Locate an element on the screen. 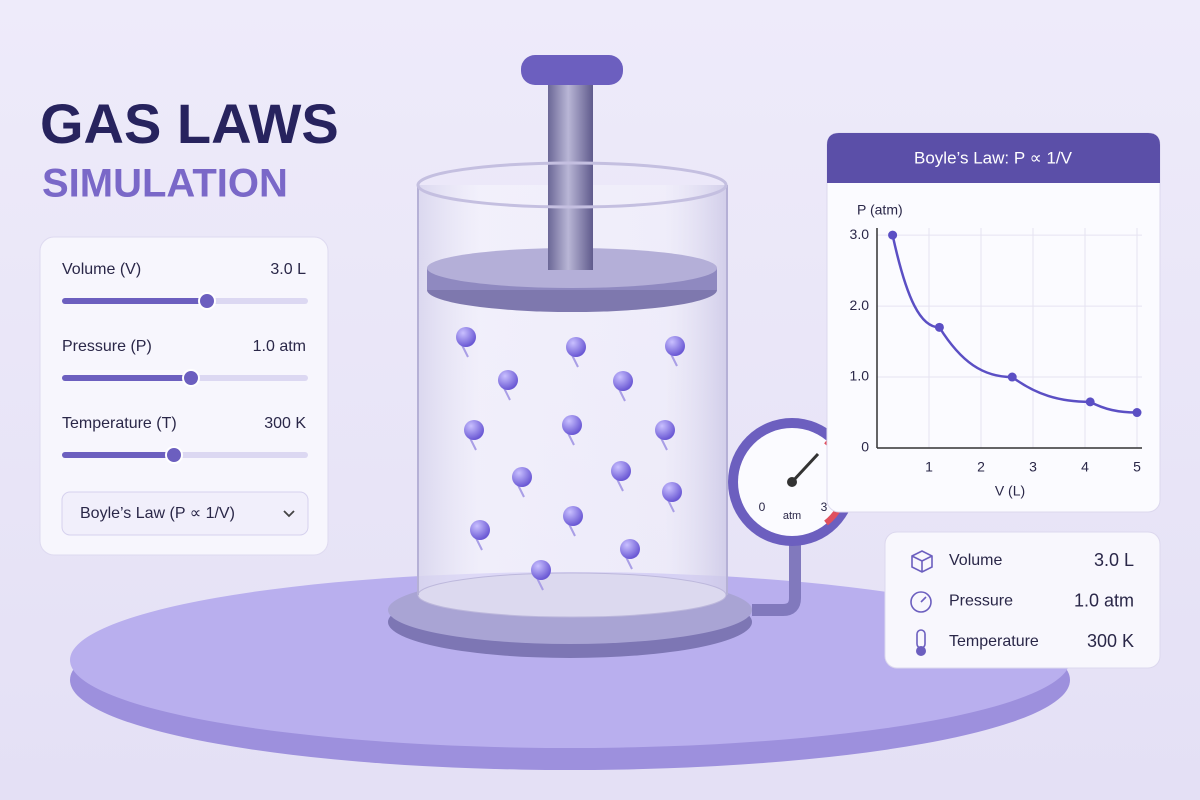 The image size is (1200, 800). x-tick-label: 2 is located at coordinates (981, 467).